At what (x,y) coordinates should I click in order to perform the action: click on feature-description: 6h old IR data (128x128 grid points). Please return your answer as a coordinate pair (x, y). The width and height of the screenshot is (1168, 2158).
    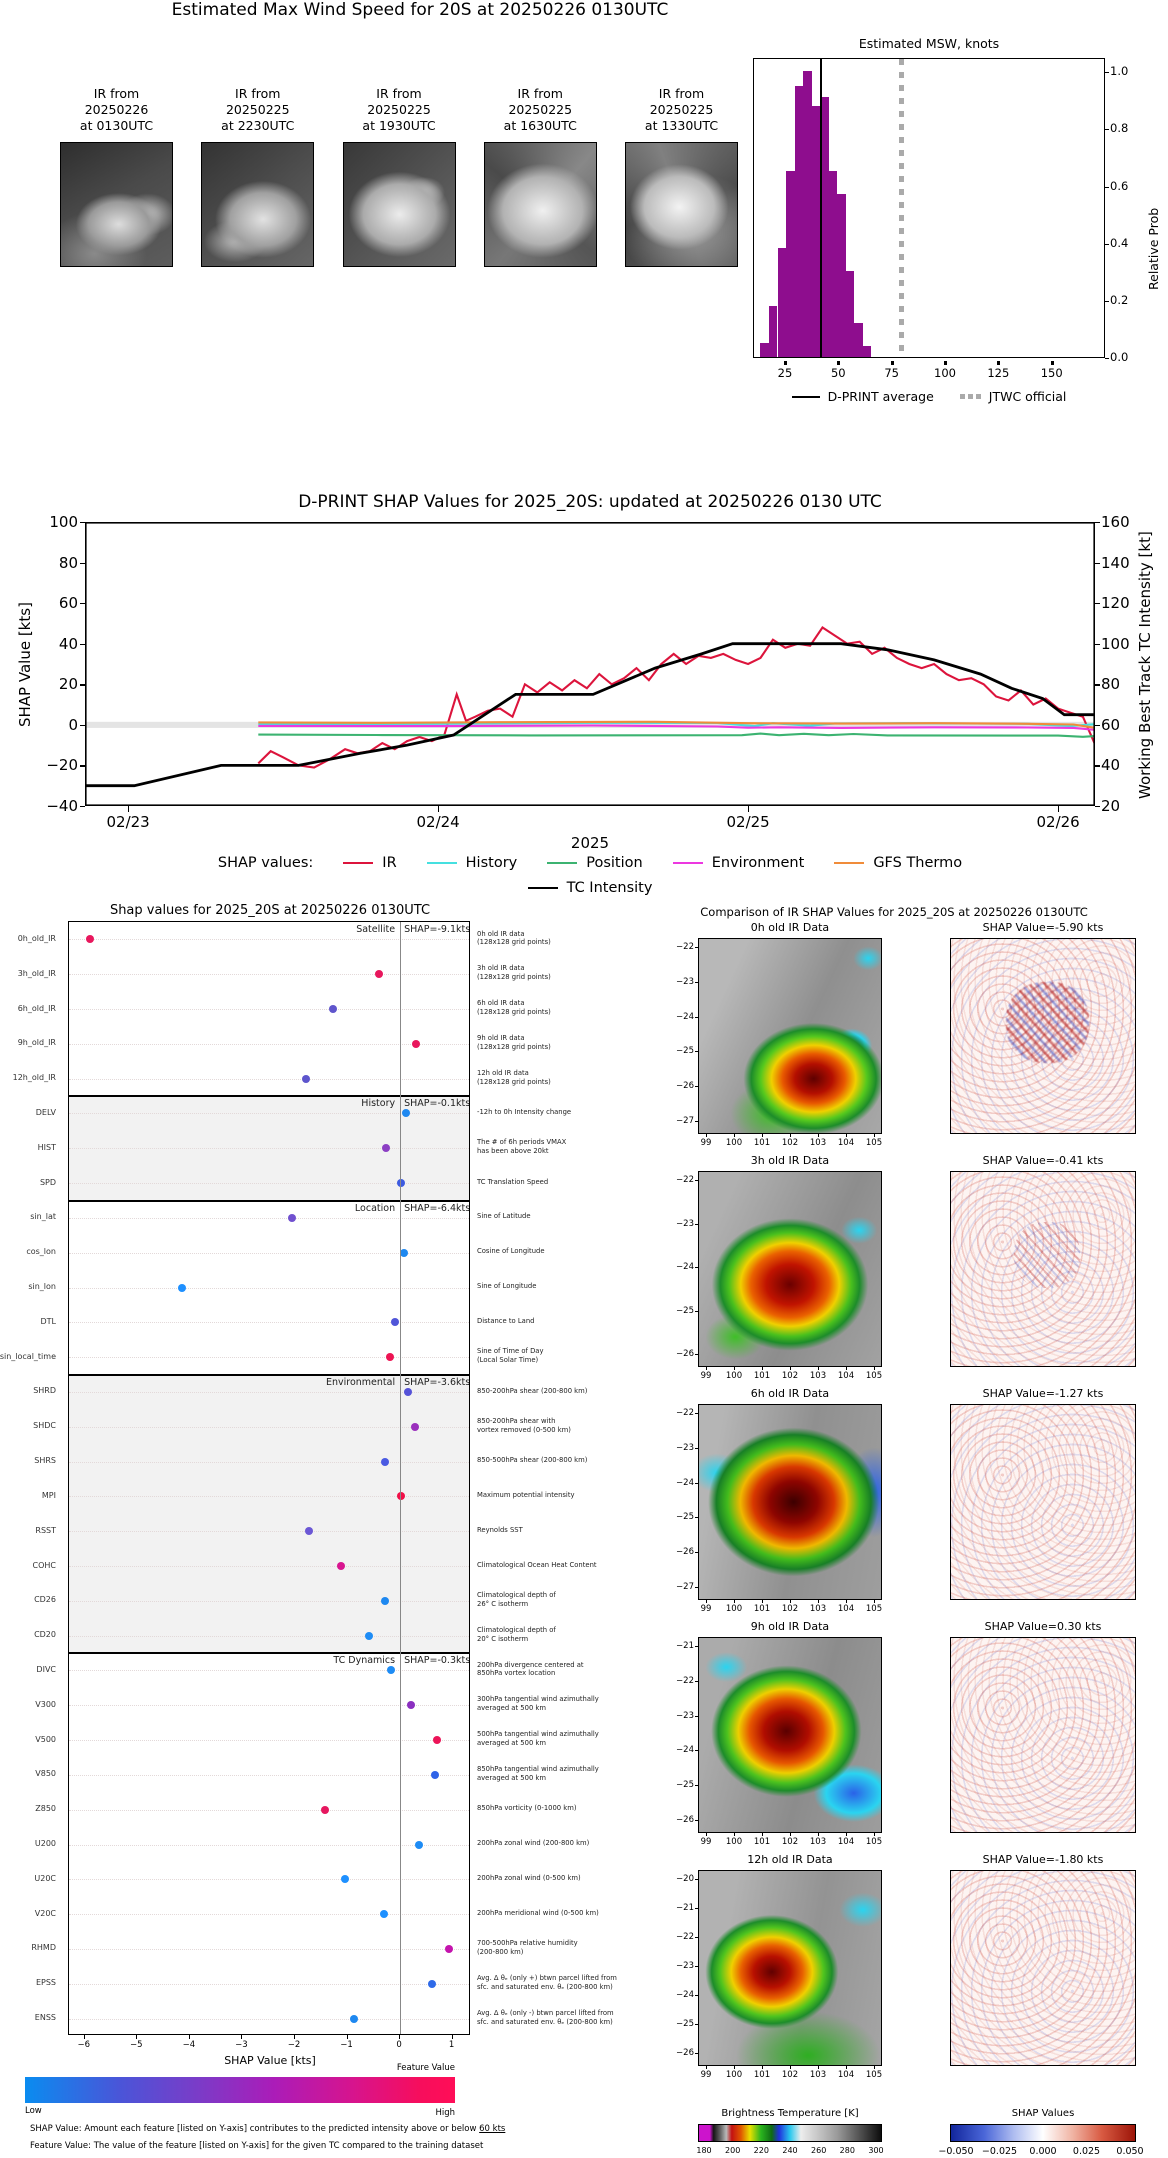
    Looking at the image, I should click on (514, 1008).